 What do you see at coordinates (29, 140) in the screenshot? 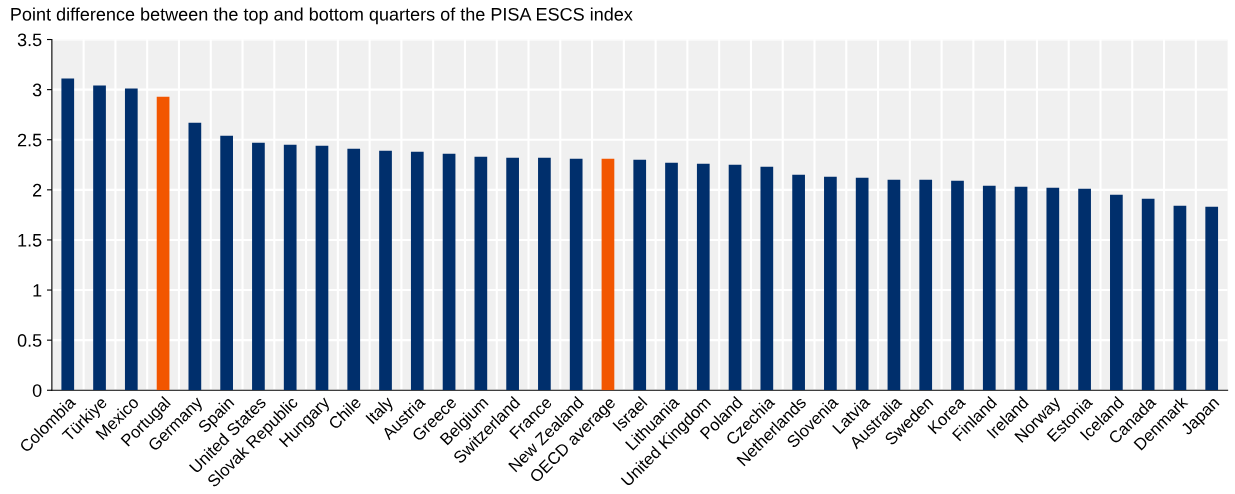
I see `y-tick-label: 2.5` at bounding box center [29, 140].